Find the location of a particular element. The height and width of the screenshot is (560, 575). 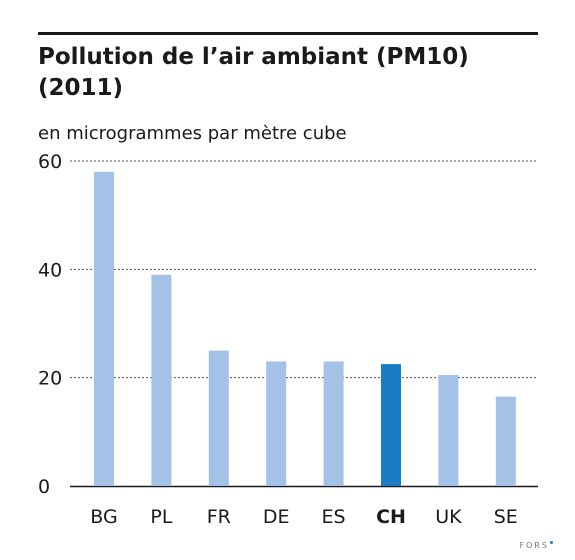

x-tick-label: BG is located at coordinates (103, 517).